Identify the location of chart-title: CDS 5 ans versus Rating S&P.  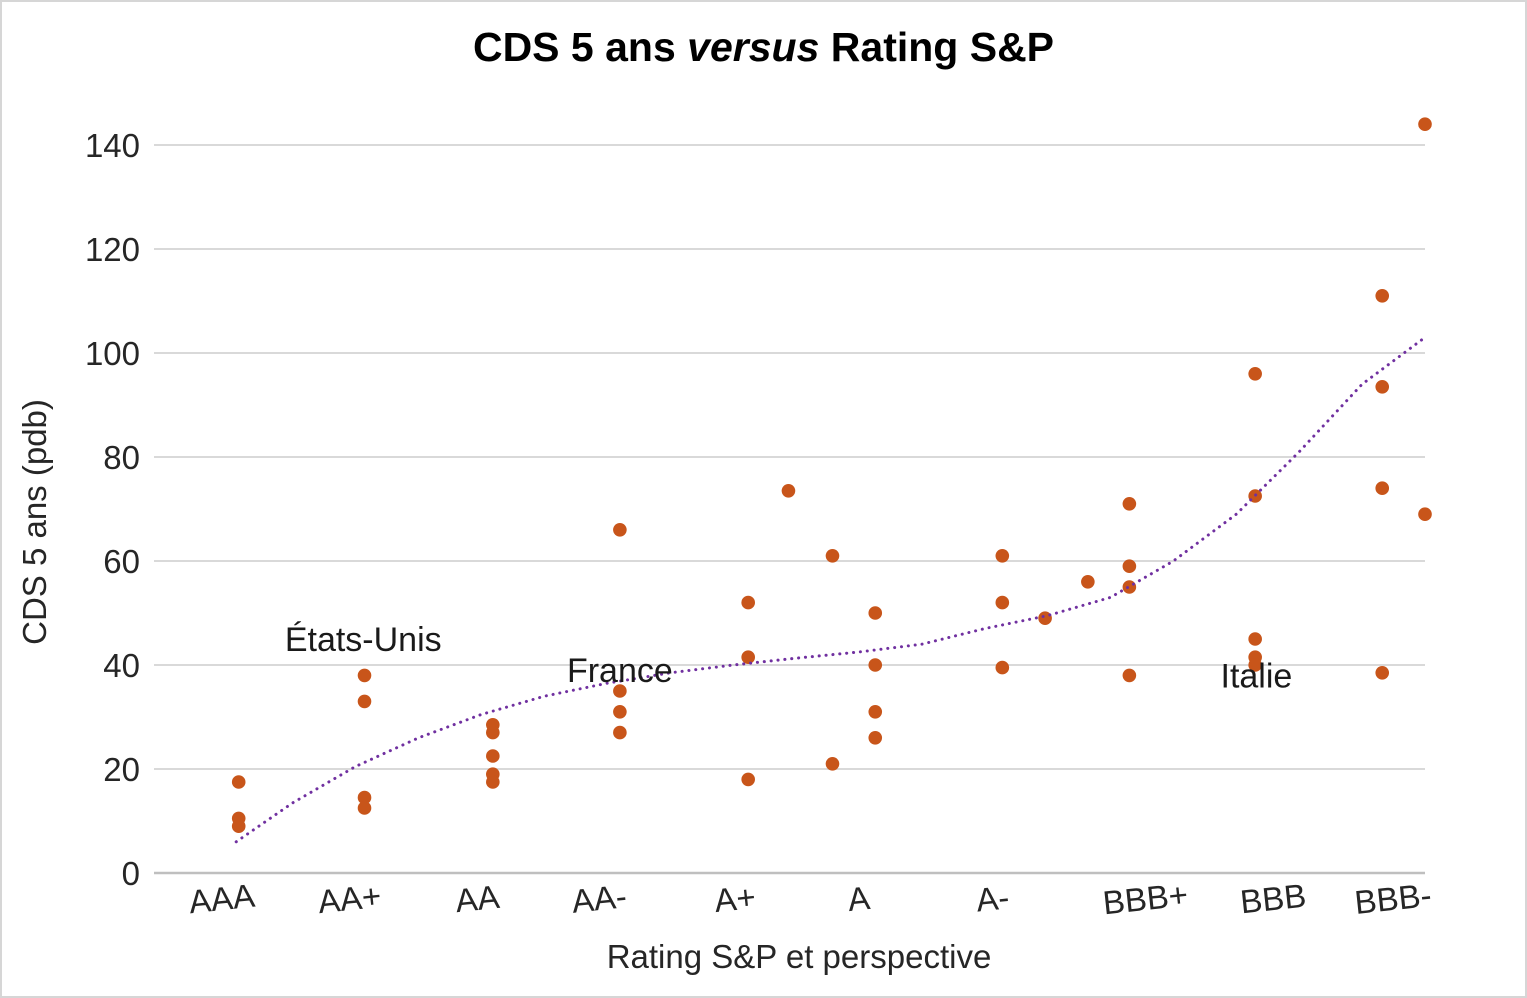
(763, 47).